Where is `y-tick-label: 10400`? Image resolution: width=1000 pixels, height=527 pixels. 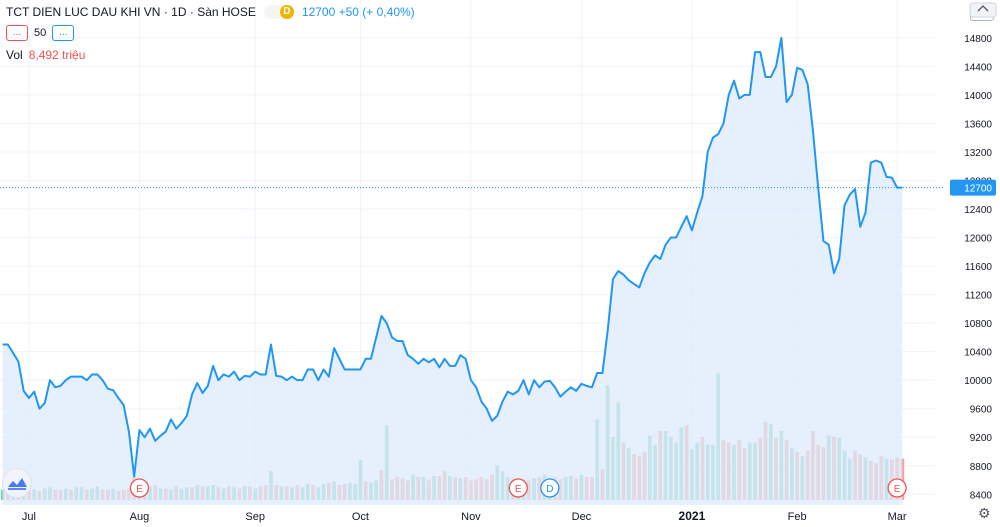 y-tick-label: 10400 is located at coordinates (978, 353).